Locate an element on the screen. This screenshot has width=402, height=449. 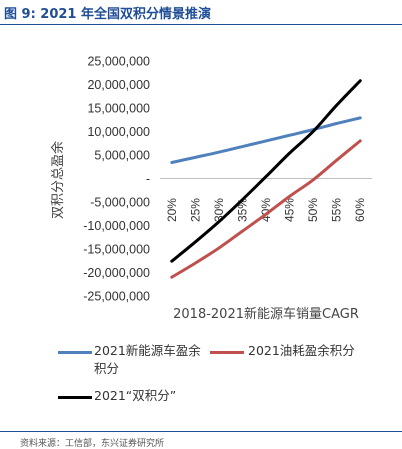
y-tick-label: 5,000,000 is located at coordinates (122, 156).